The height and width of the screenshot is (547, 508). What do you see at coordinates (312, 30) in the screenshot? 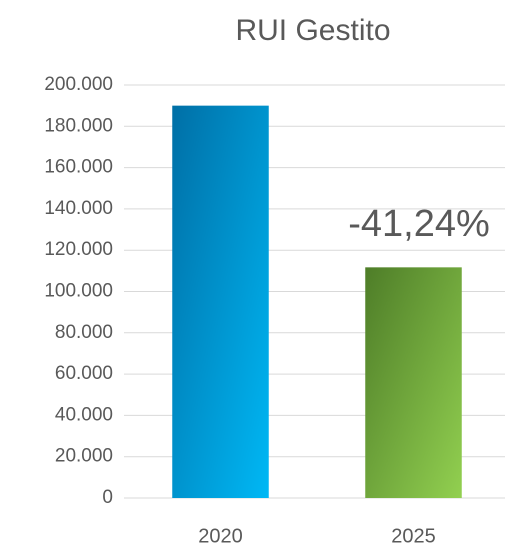
I see `chart-title: RUI Gestito` at bounding box center [312, 30].